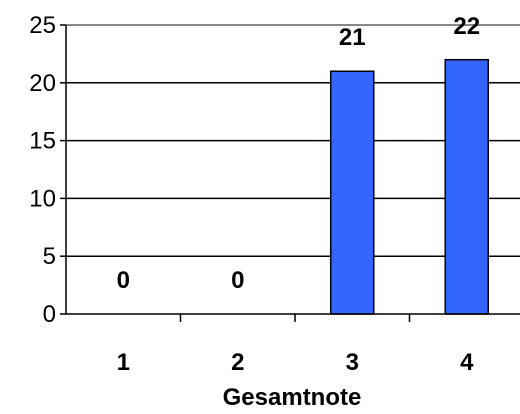 The width and height of the screenshot is (520, 414). I want to click on y-tick-label: 10, so click(42, 198).